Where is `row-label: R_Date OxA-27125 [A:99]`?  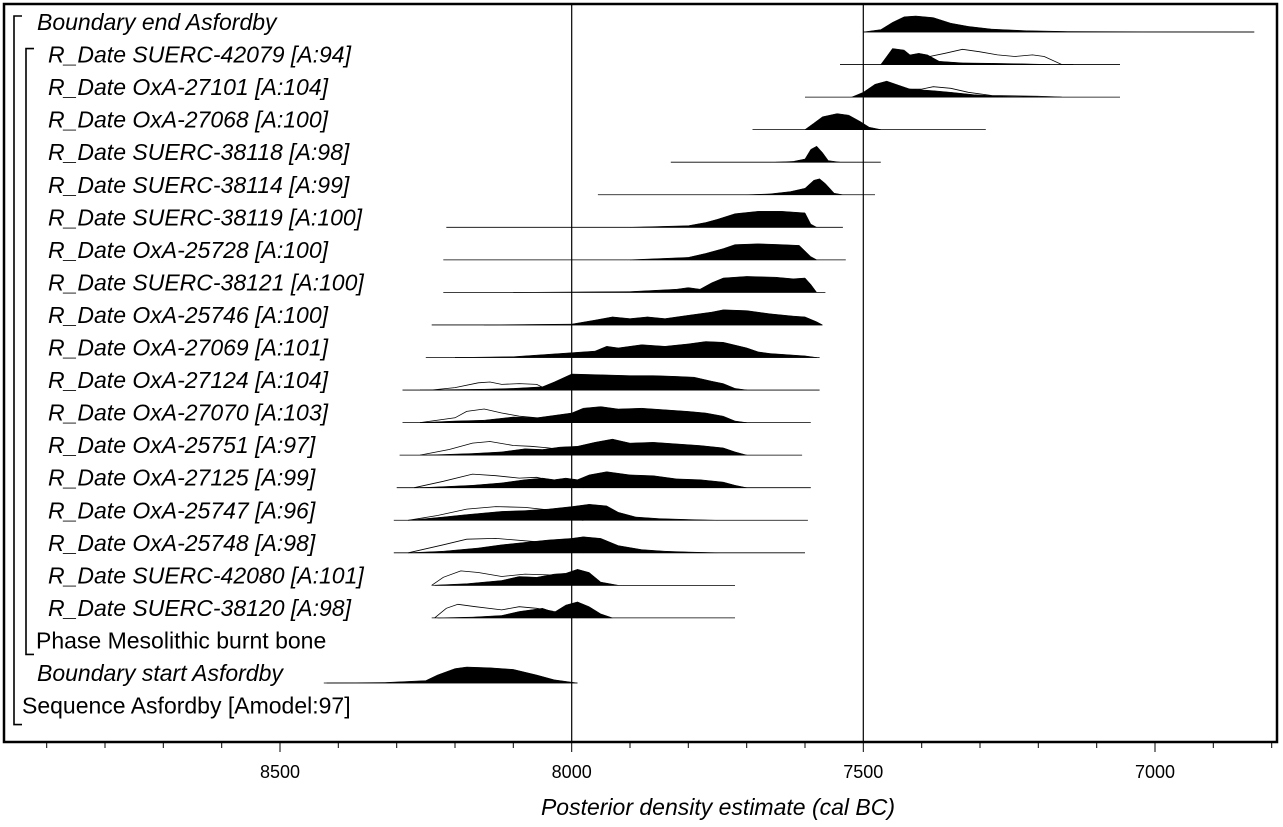 row-label: R_Date OxA-27125 [A:99] is located at coordinates (182, 478).